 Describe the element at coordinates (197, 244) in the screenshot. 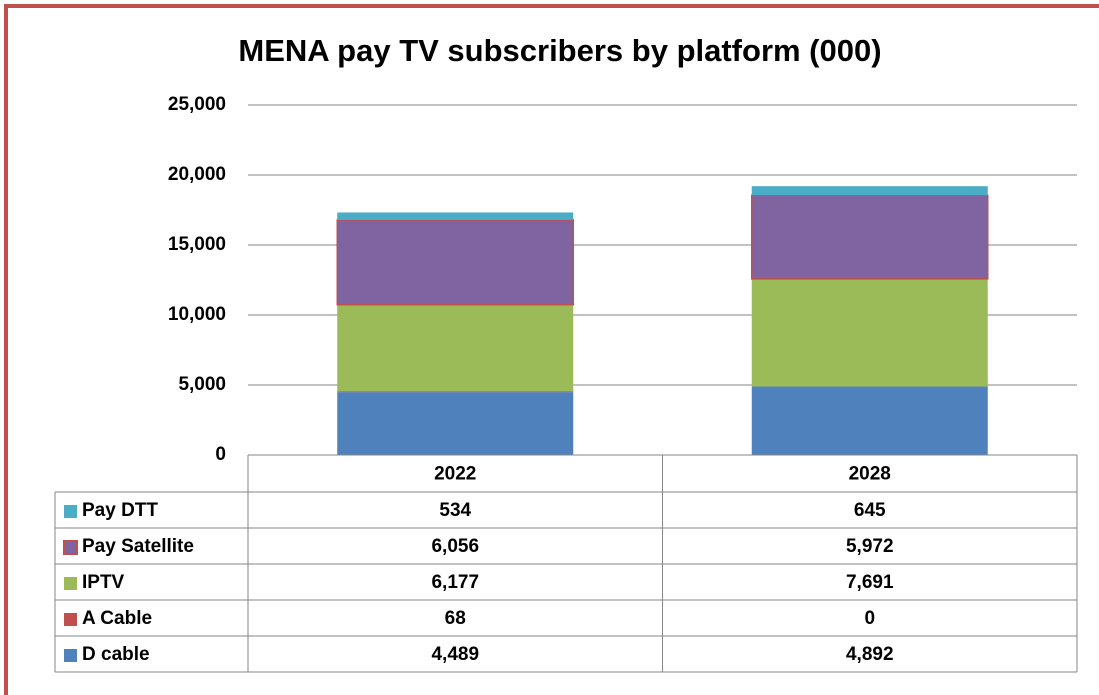

I see `y-tick-label: 15,000` at that location.